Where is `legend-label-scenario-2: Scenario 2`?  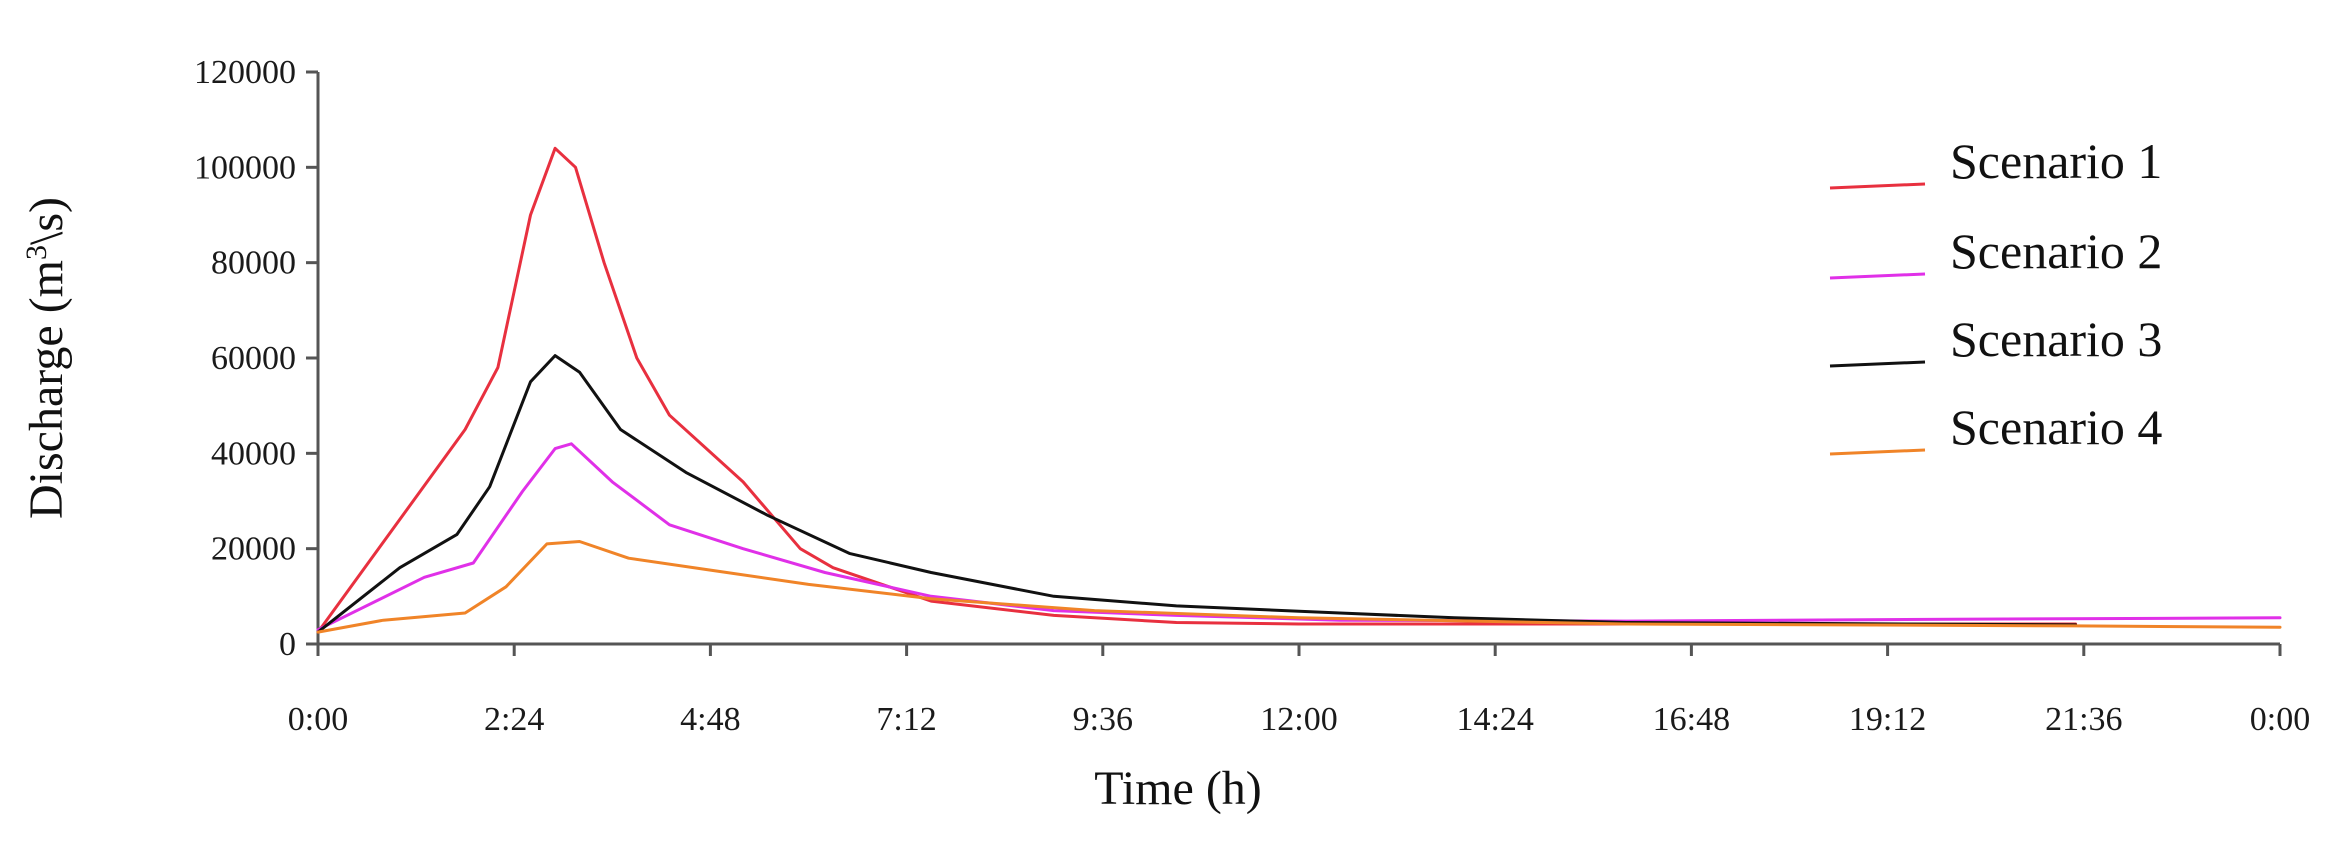
legend-label-scenario-2: Scenario 2 is located at coordinates (2056, 251).